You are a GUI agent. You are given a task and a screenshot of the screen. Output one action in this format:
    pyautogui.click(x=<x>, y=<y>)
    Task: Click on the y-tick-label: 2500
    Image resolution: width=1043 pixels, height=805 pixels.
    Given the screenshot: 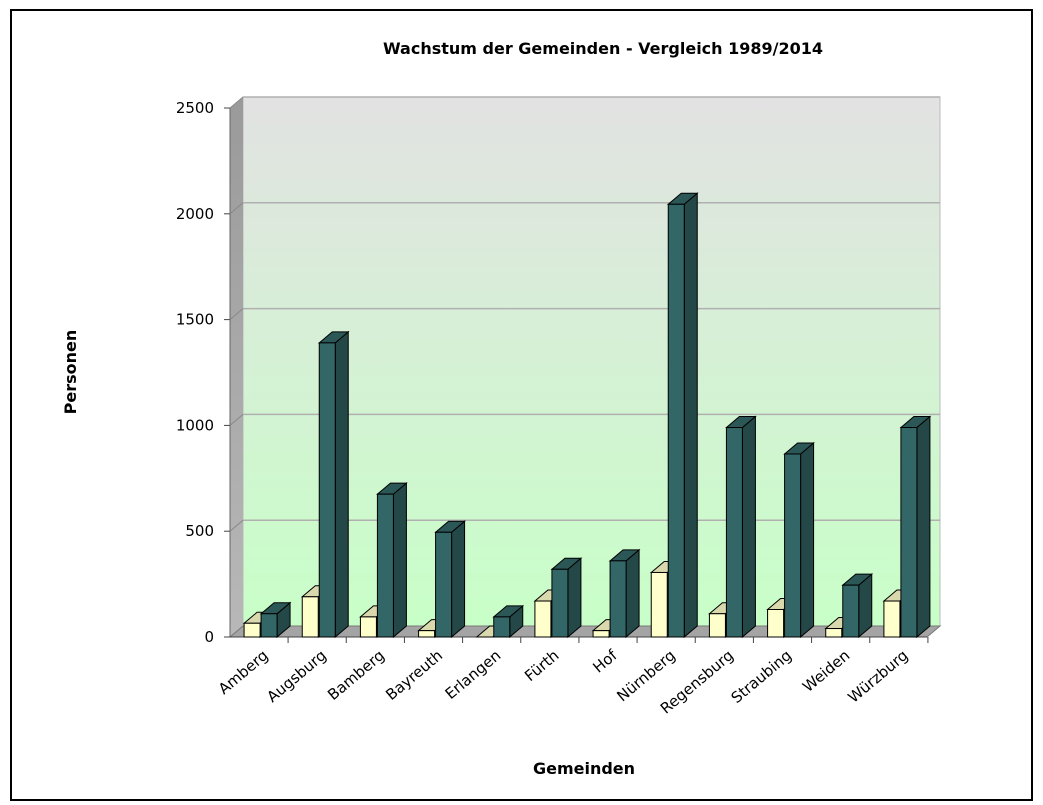 What is the action you would take?
    pyautogui.click(x=195, y=108)
    